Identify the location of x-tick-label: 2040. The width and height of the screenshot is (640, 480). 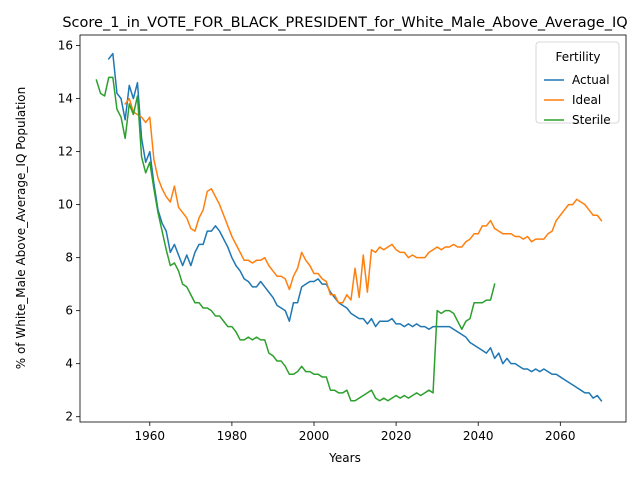
(478, 436).